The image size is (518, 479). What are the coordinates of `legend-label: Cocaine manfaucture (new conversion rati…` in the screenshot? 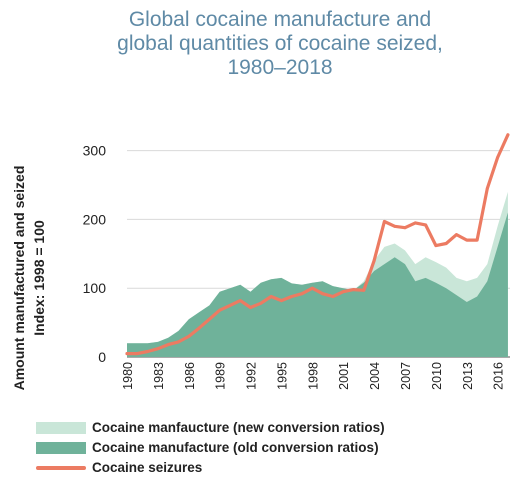 It's located at (238, 427).